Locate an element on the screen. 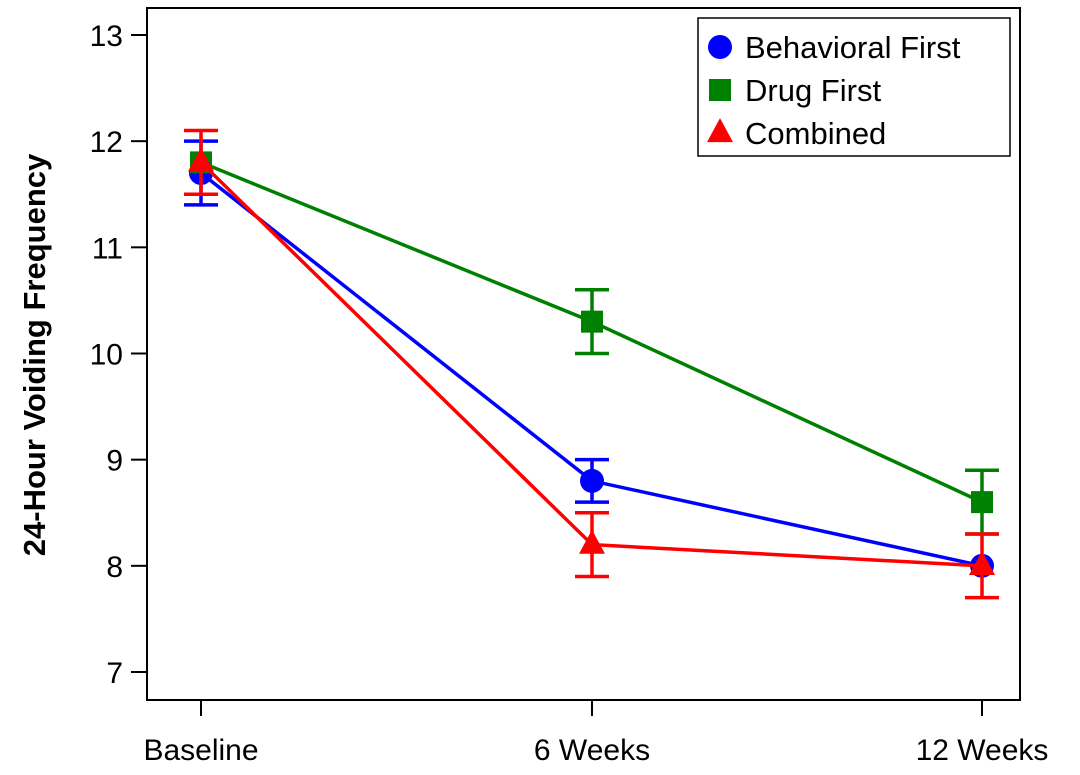  x-tick-label: Baseline is located at coordinates (200, 750).